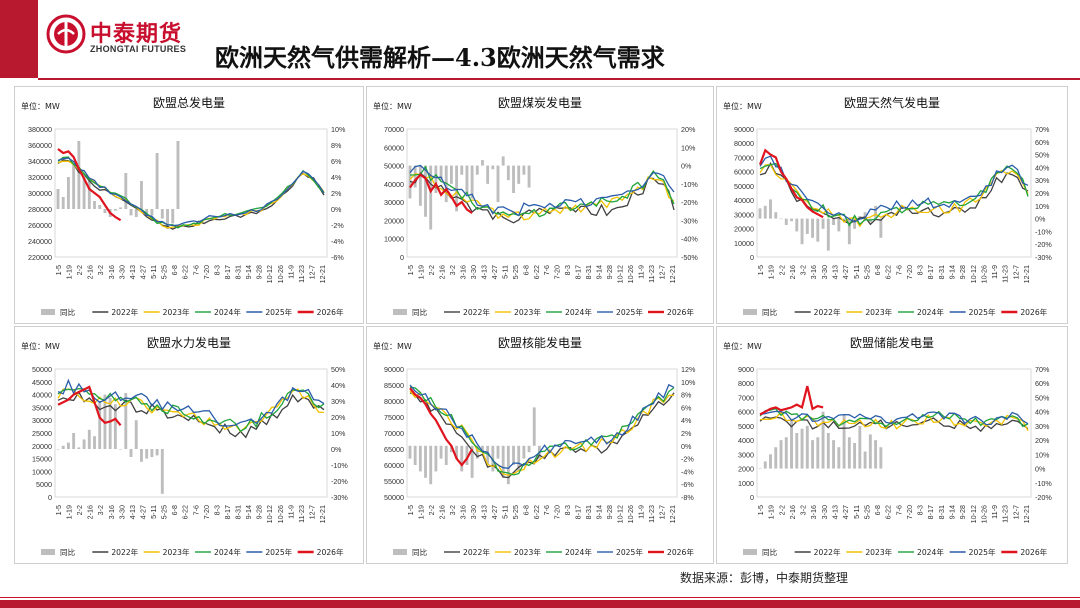 The width and height of the screenshot is (1080, 608). Describe the element at coordinates (620, 514) in the screenshot. I see `x-tick-label: 10-12` at that location.